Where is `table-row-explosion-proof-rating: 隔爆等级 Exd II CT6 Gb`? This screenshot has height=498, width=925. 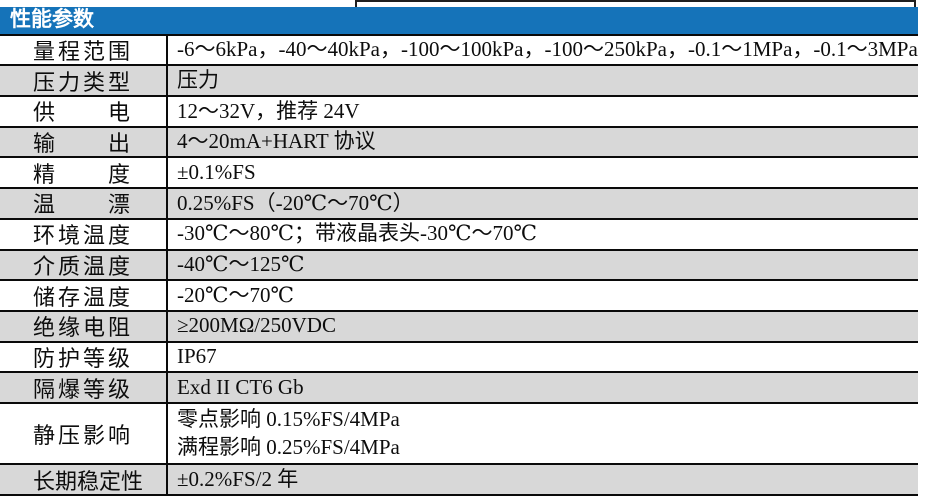 table-row-explosion-proof-rating: 隔爆等级 Exd II CT6 Gb is located at coordinates (459, 388).